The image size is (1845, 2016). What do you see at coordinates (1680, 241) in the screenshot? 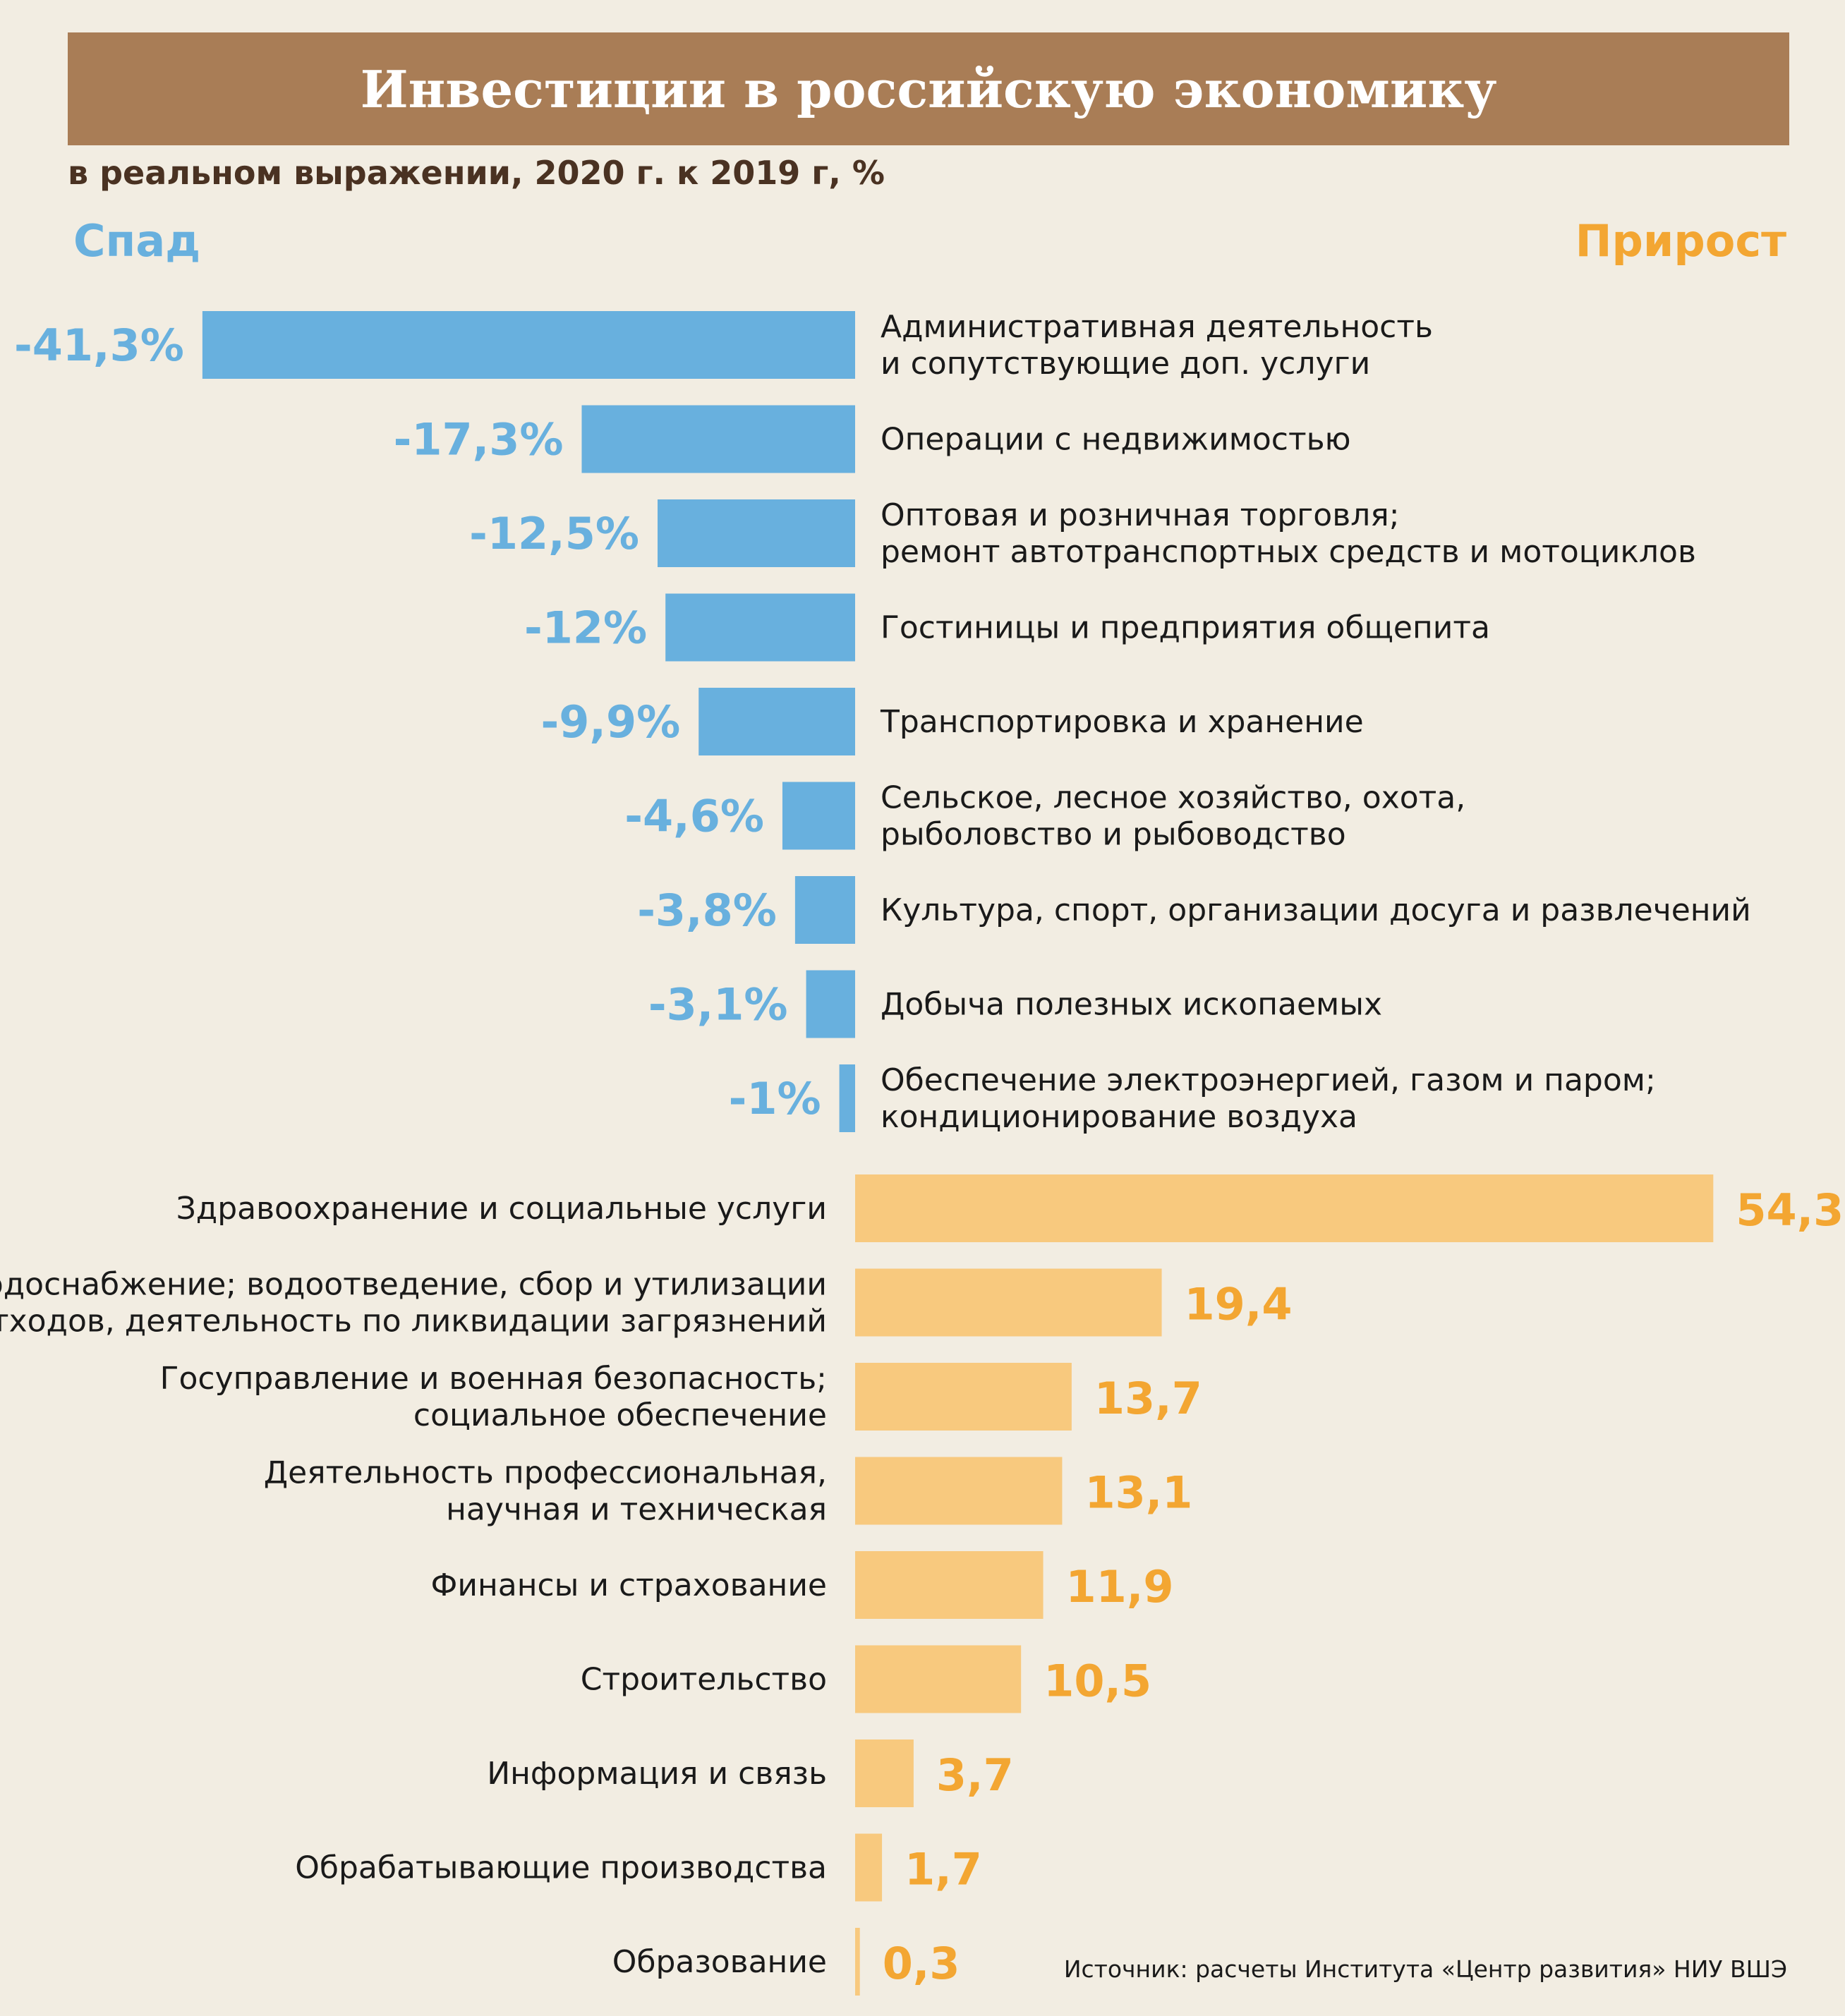
I see `growth-label: Прирост` at bounding box center [1680, 241].